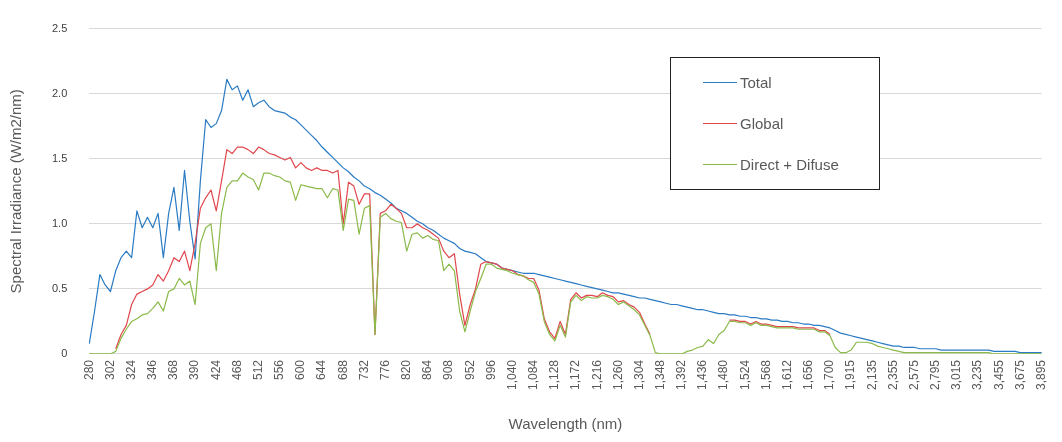 The width and height of the screenshot is (1062, 442). Describe the element at coordinates (762, 123) in the screenshot. I see `legend-label: Global` at that location.